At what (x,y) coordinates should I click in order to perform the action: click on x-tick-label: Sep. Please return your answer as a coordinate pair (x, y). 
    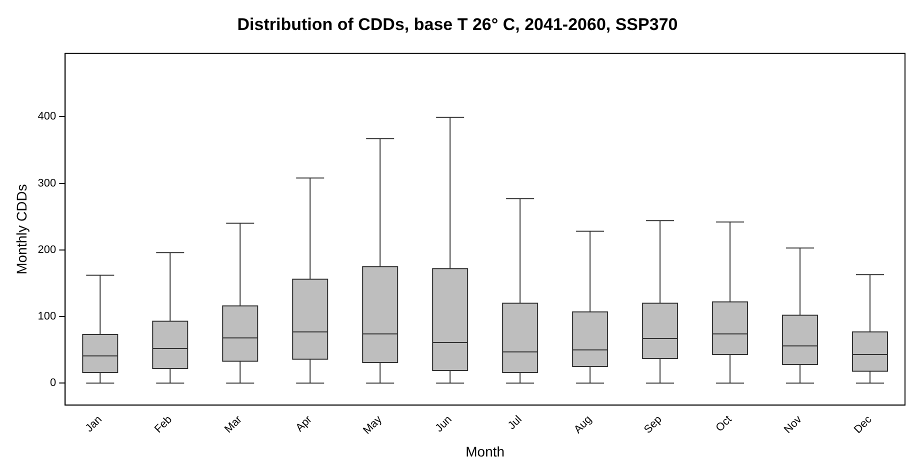
    Looking at the image, I should click on (653, 425).